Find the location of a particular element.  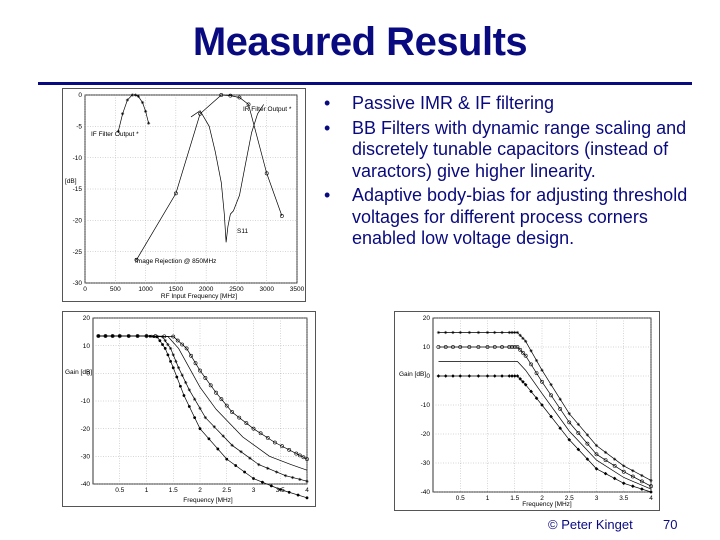

bullet-item: Passive IMR & IF filtering is located at coordinates (512, 104).